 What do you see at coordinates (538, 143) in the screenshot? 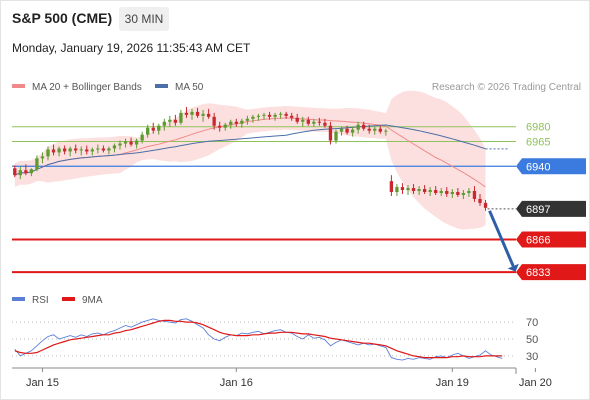
I see `level-label-6965: 6965` at bounding box center [538, 143].